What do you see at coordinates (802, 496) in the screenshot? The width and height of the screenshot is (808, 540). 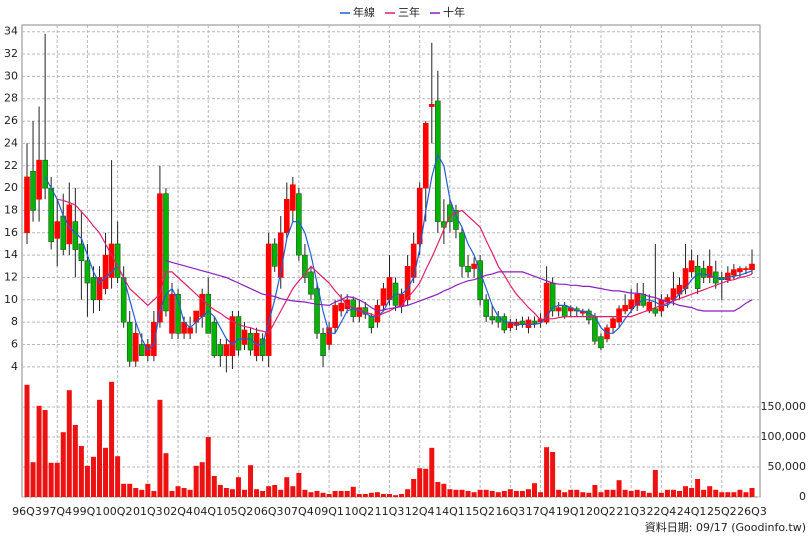 I see `y2-tick-label: 0` at bounding box center [802, 496].